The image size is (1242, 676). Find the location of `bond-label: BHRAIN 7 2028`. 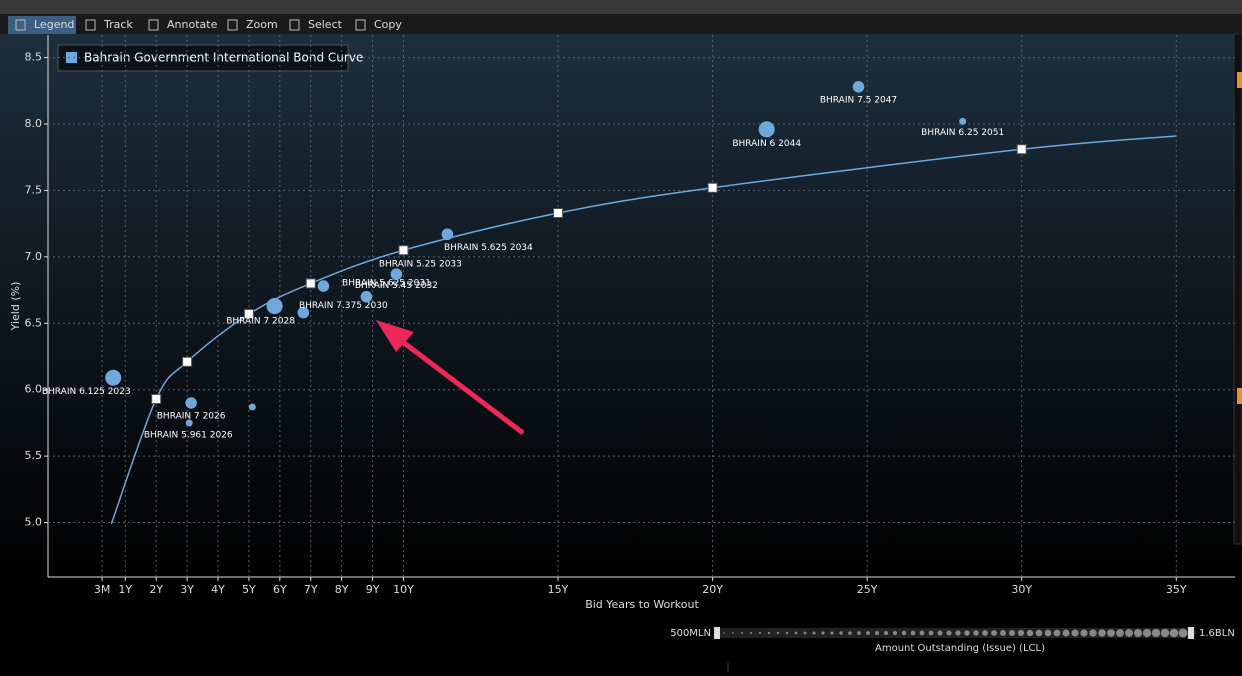

bond-label: BHRAIN 7 2028 is located at coordinates (260, 322).